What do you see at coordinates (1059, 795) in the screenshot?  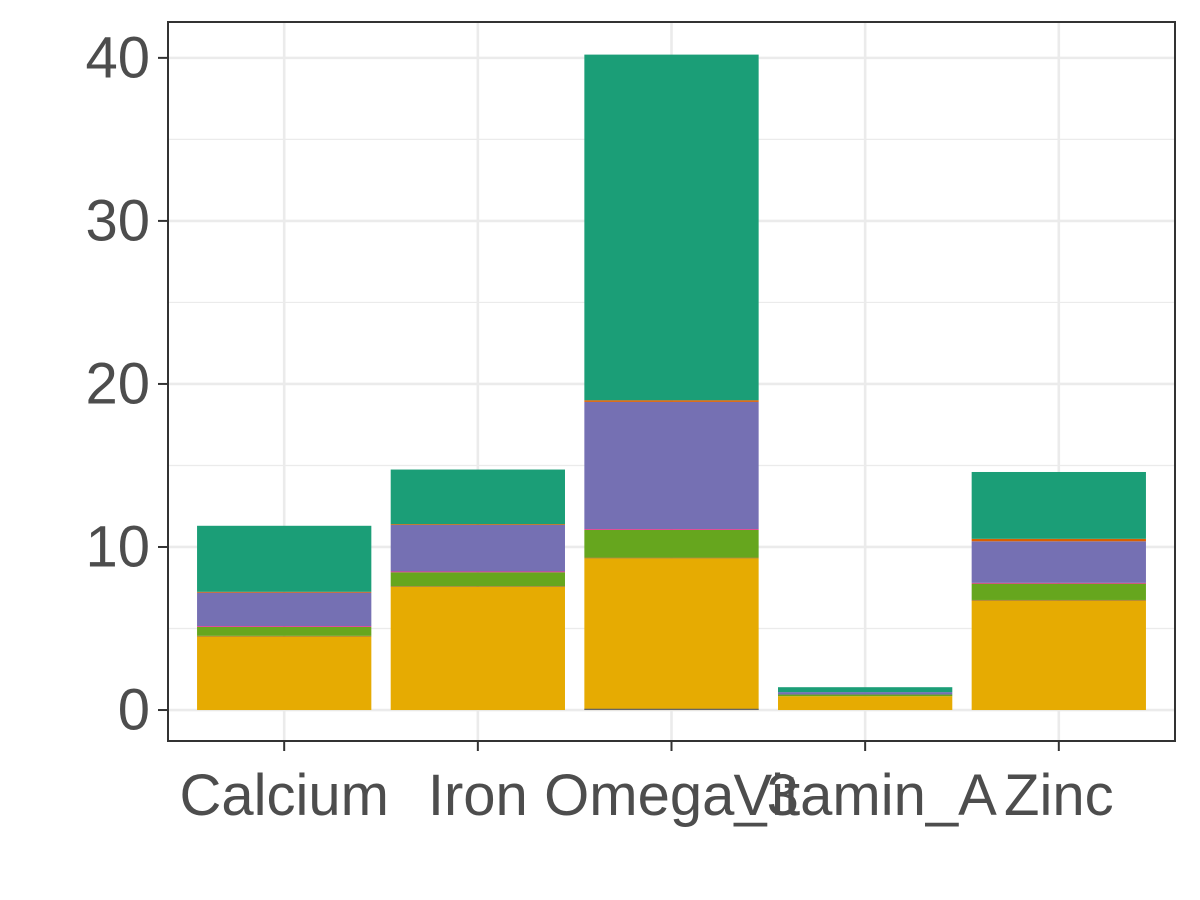 I see `x-tick-label-zinc: Zinc` at bounding box center [1059, 795].